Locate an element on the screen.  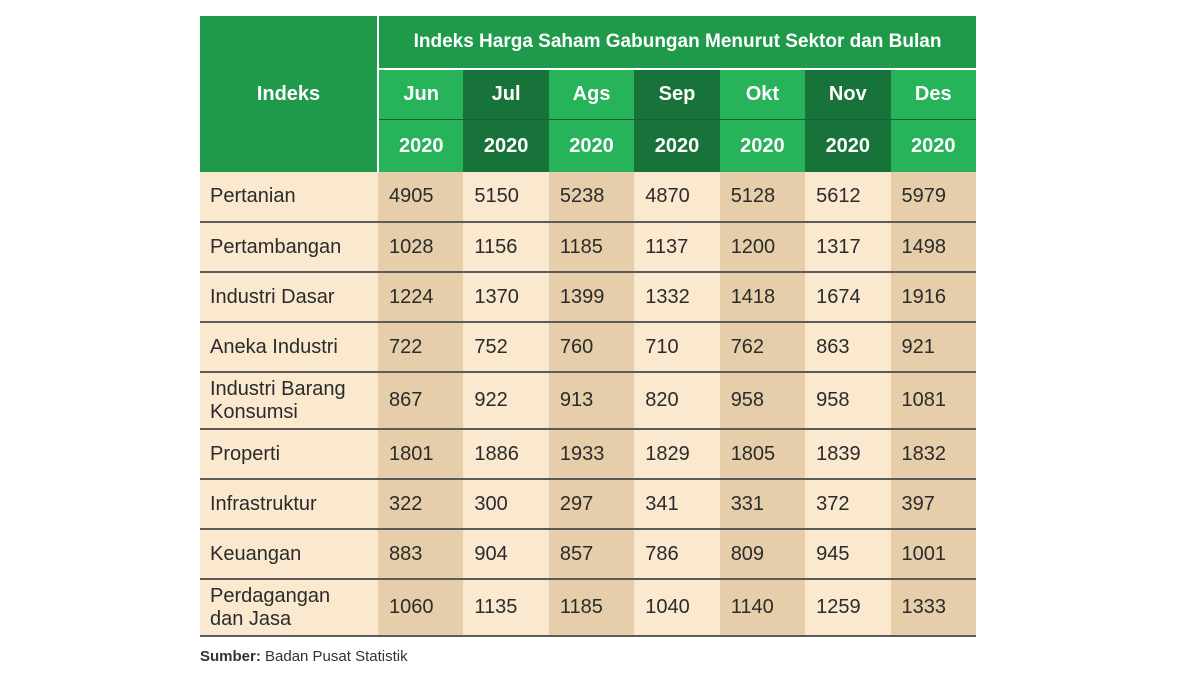
year-header-row: 2020 2020 2020 2020 2020 2020 2020 is located at coordinates (588, 145).